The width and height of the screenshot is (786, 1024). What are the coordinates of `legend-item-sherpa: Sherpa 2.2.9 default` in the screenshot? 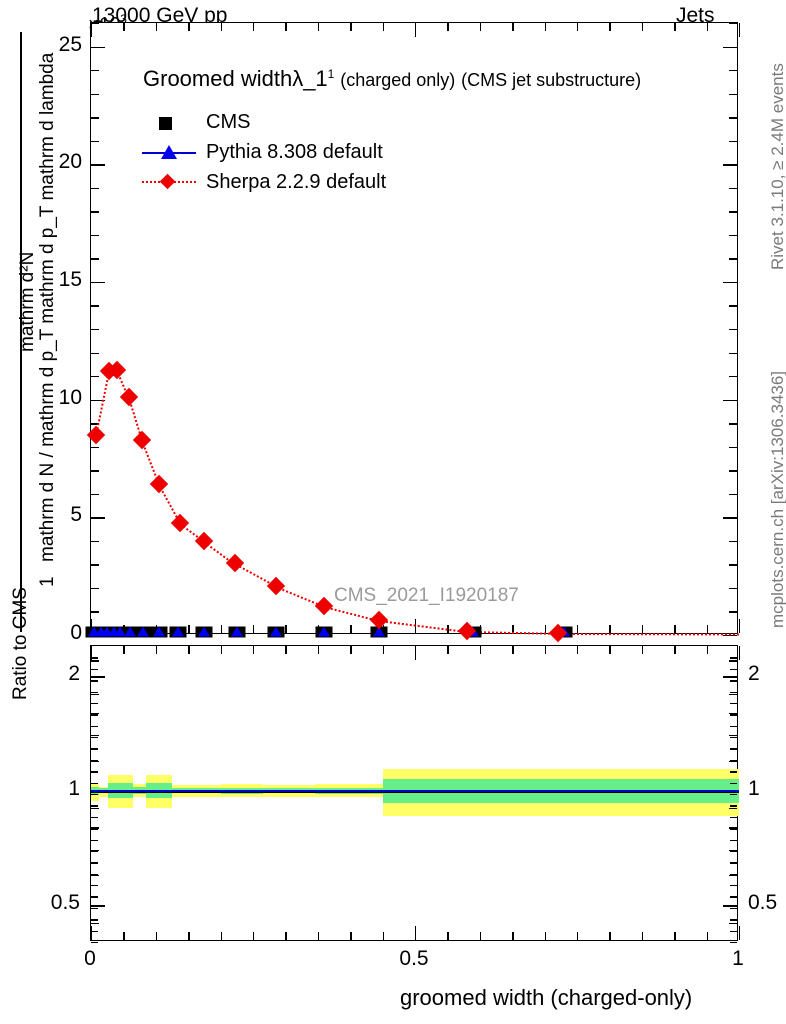 It's located at (350, 183).